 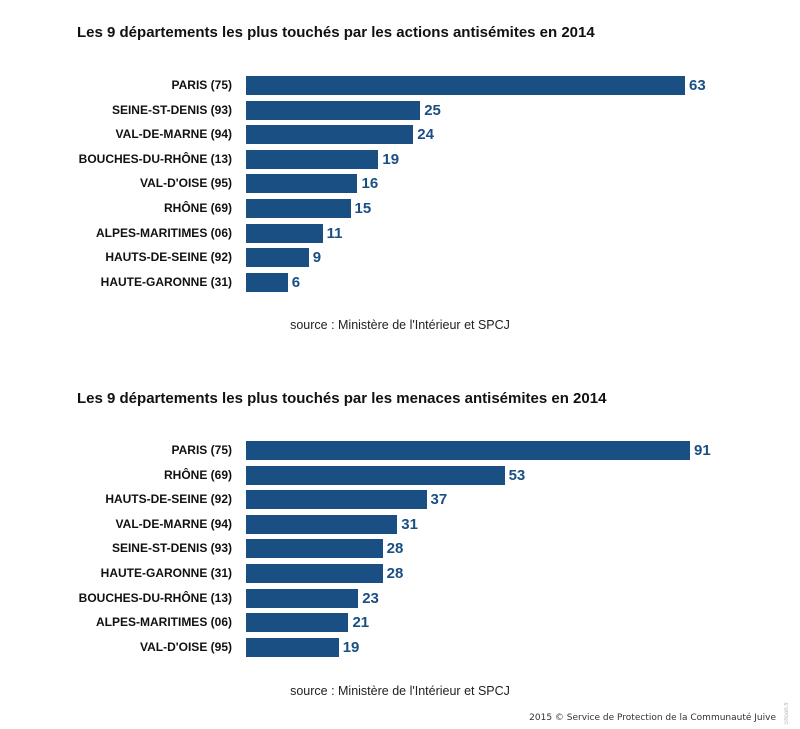 I want to click on bar-row: VAL-DE-MARNE (94) 31, so click(x=400, y=524).